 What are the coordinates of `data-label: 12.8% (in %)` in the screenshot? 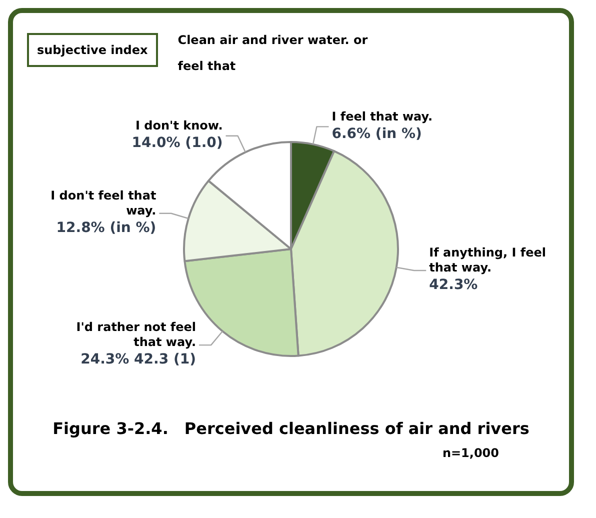 It's located at (106, 228).